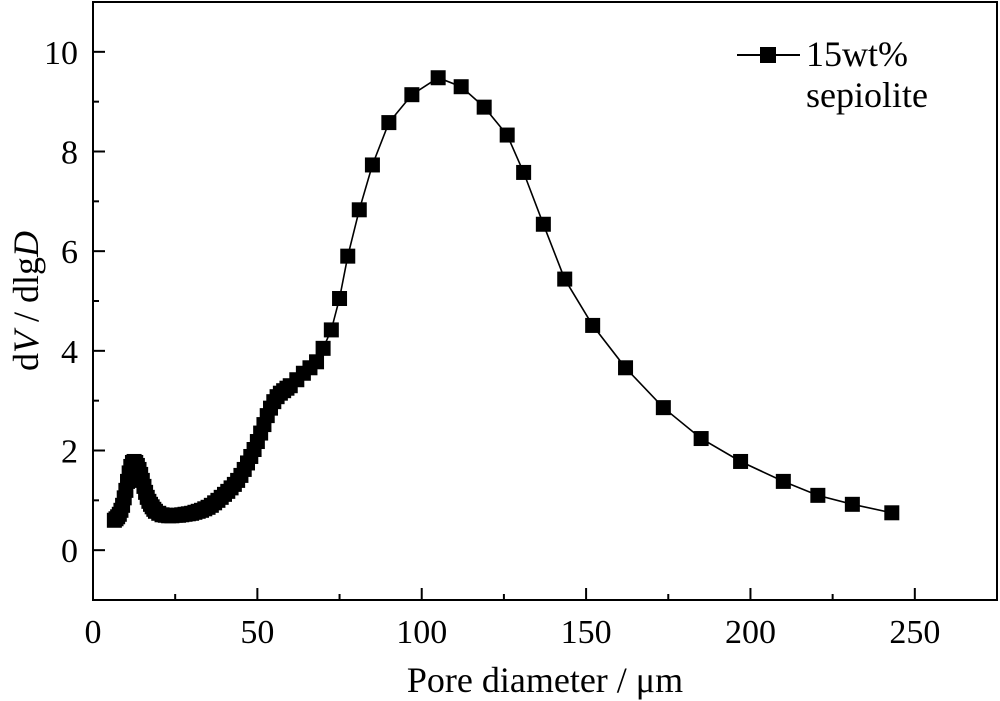 Image resolution: width=1000 pixels, height=701 pixels. What do you see at coordinates (586, 632) in the screenshot?
I see `x-tick-label: 150` at bounding box center [586, 632].